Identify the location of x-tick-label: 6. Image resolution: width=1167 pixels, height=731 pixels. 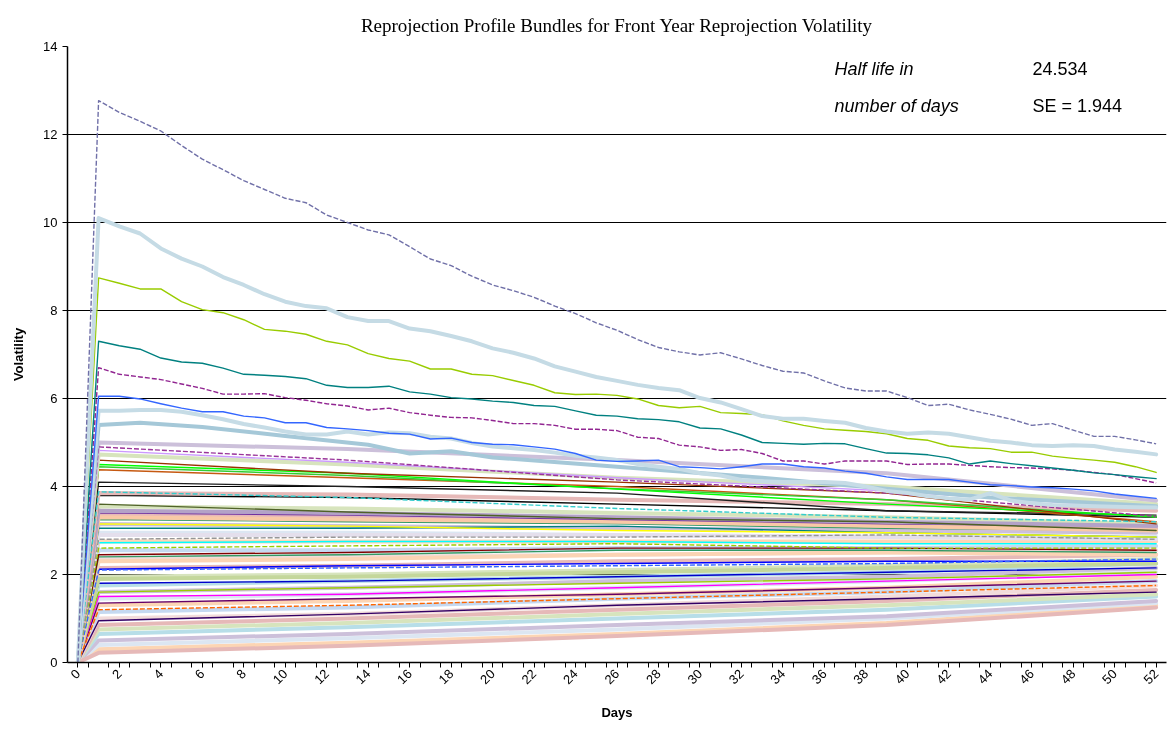
(199, 674).